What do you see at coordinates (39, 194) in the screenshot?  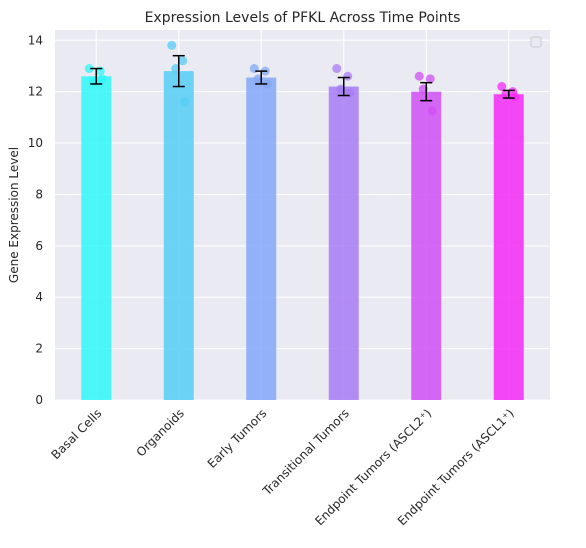 I see `y-tick-label: 8` at bounding box center [39, 194].